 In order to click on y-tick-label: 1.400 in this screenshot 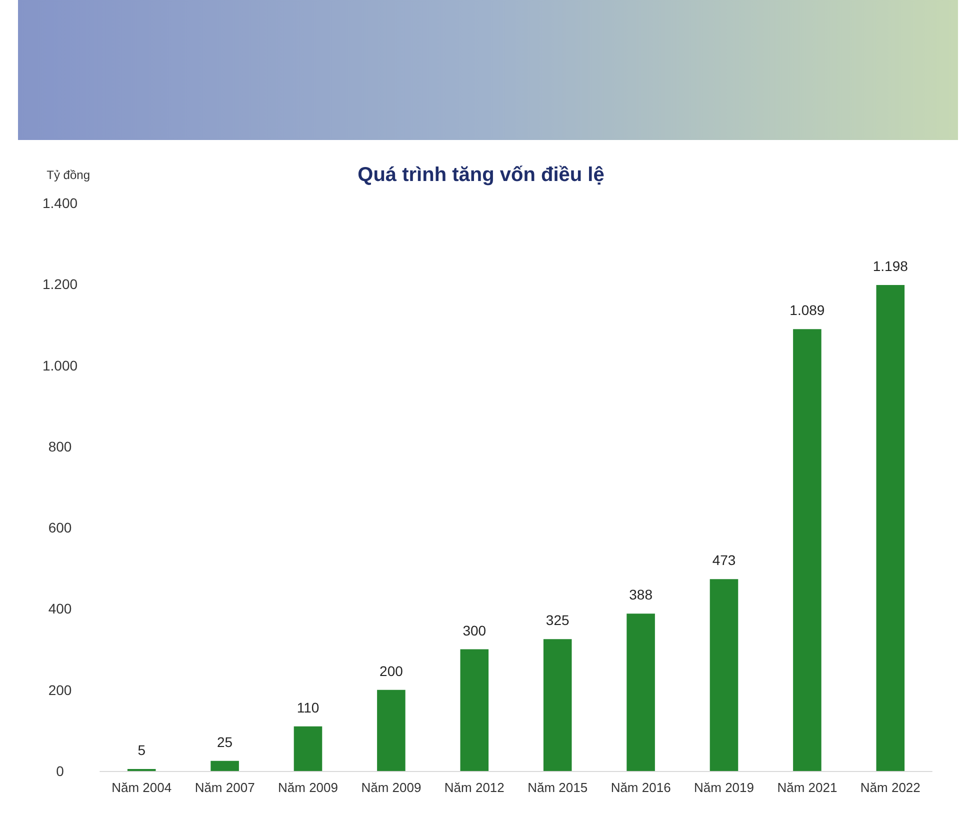, I will do `click(60, 203)`.